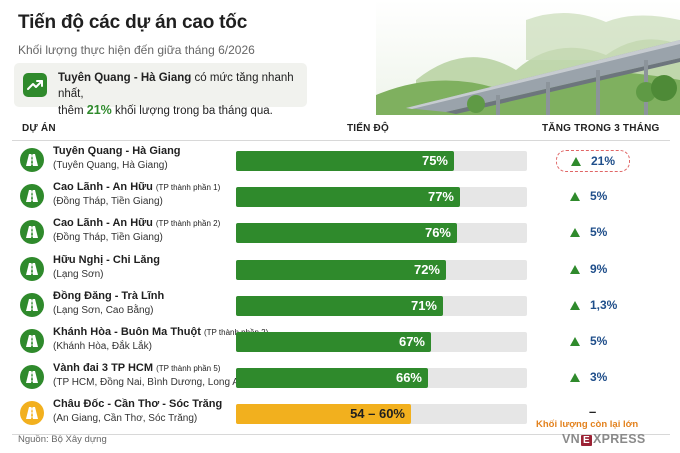 This screenshot has width=680, height=453. What do you see at coordinates (437, 233) in the screenshot?
I see `progress-label: 76%` at bounding box center [437, 233].